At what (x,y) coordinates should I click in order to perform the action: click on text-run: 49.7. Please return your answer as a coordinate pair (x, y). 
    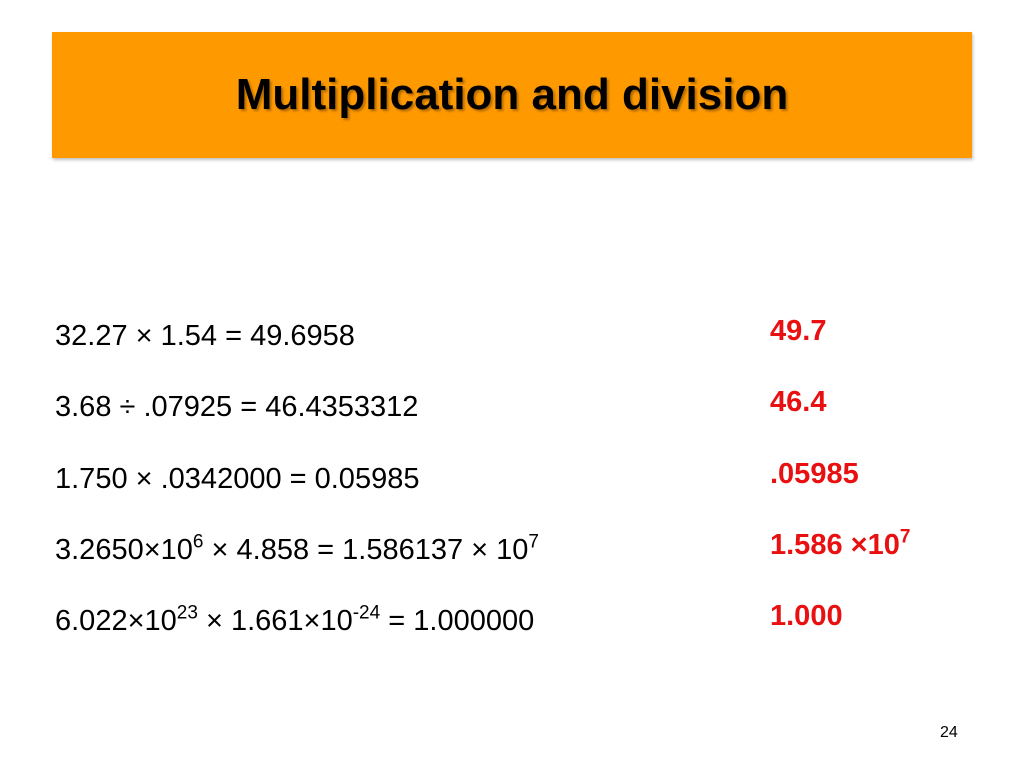
    Looking at the image, I should click on (798, 331).